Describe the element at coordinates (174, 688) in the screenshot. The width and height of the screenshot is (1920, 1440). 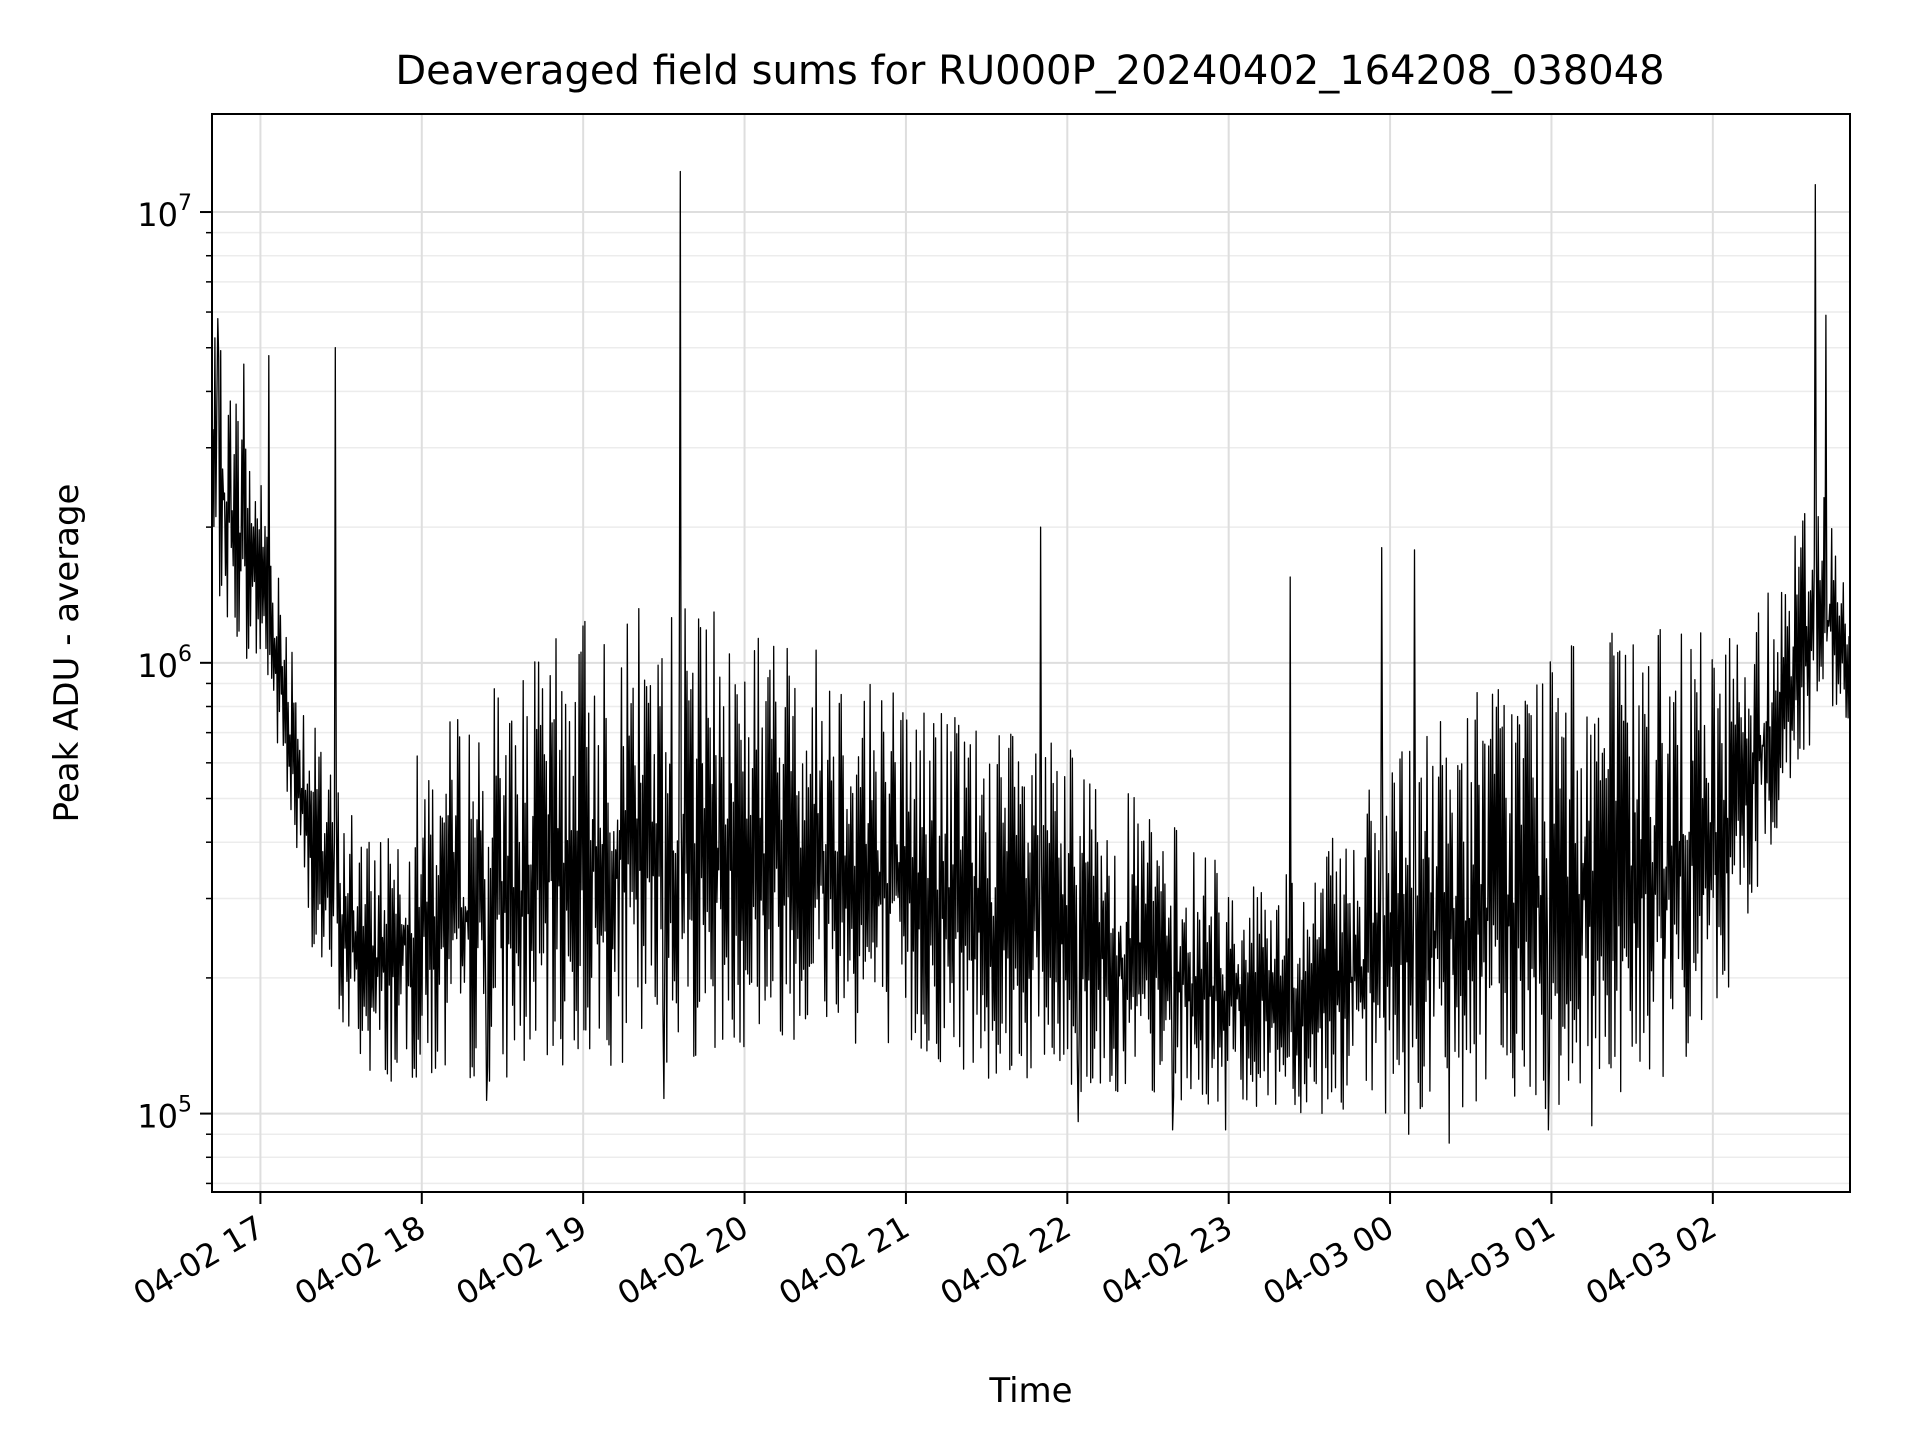
I see `y-axis: 10⁵ 10⁶ 10⁷` at that location.